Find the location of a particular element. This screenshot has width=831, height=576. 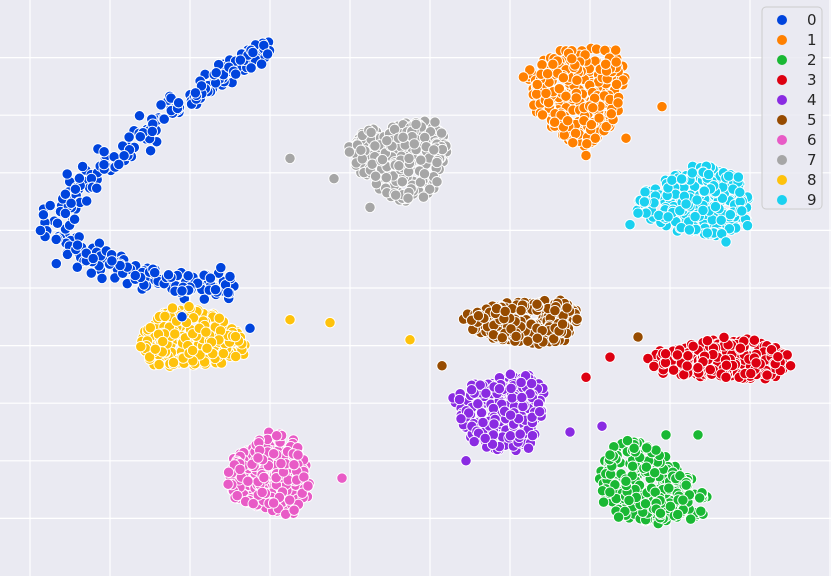

legend: 0 1 2 3 4 5 6 7 8 9 is located at coordinates (792, 108).